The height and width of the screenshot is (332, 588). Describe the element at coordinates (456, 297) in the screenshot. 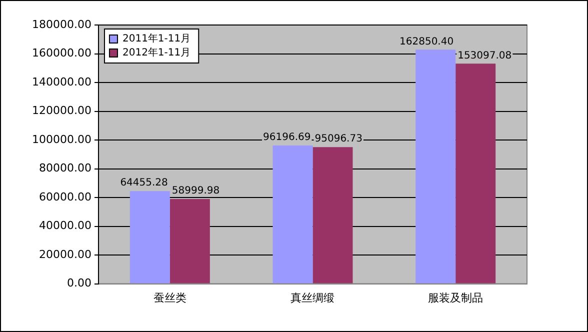

I see `x-tick-label: 服装及制品` at that location.